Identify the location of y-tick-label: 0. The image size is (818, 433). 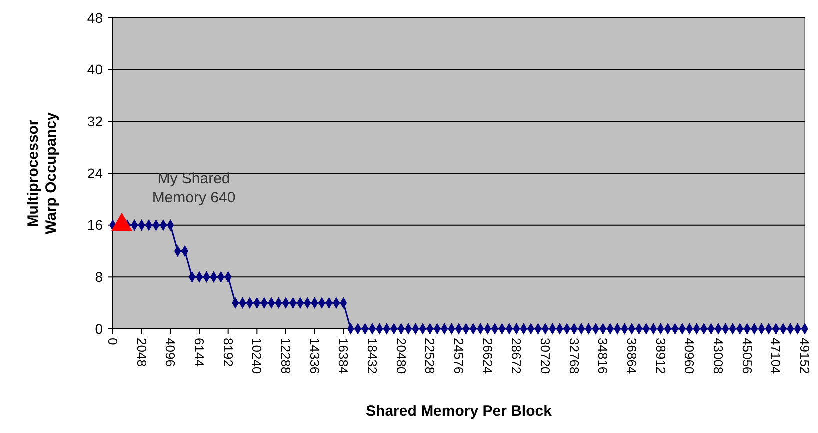
(99, 328).